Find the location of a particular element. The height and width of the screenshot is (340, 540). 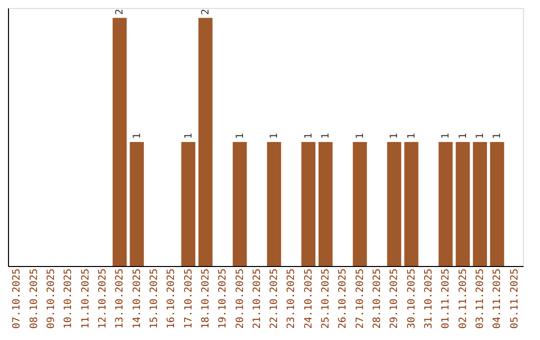

x-tick-label: 12.10.2025 is located at coordinates (103, 298).